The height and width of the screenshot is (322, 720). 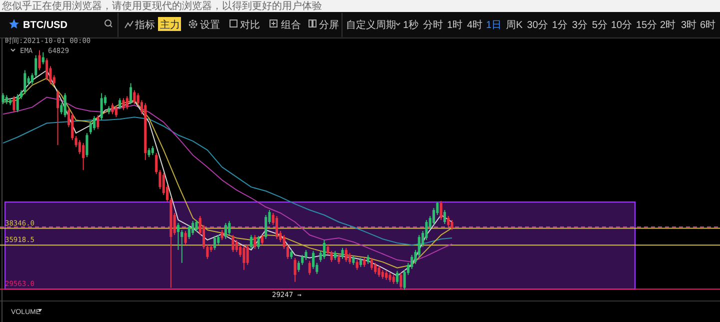 I want to click on text: 30分, so click(x=537, y=25).